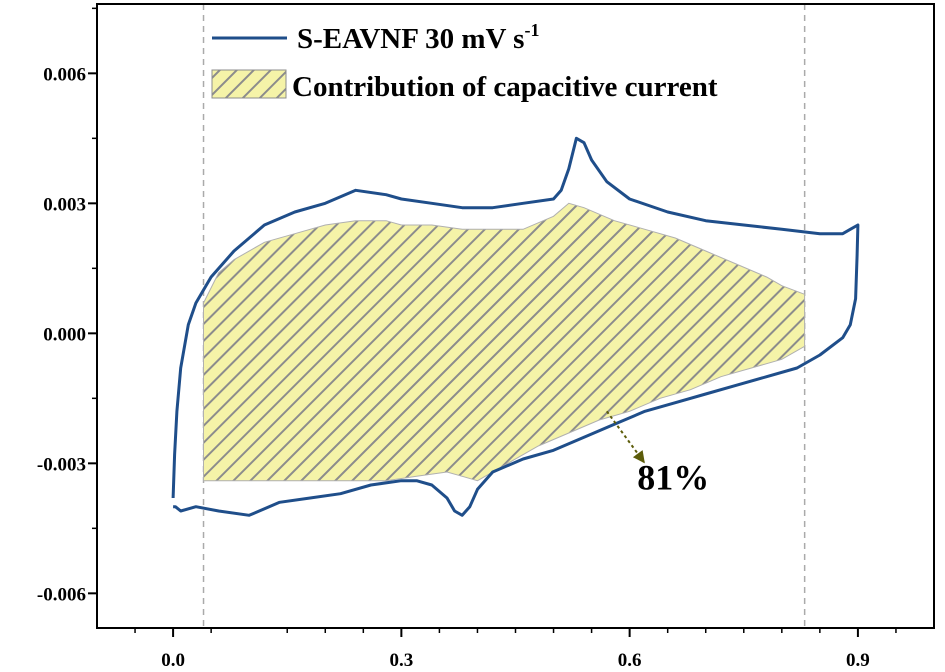  I want to click on annotation: 81%, so click(657, 453).